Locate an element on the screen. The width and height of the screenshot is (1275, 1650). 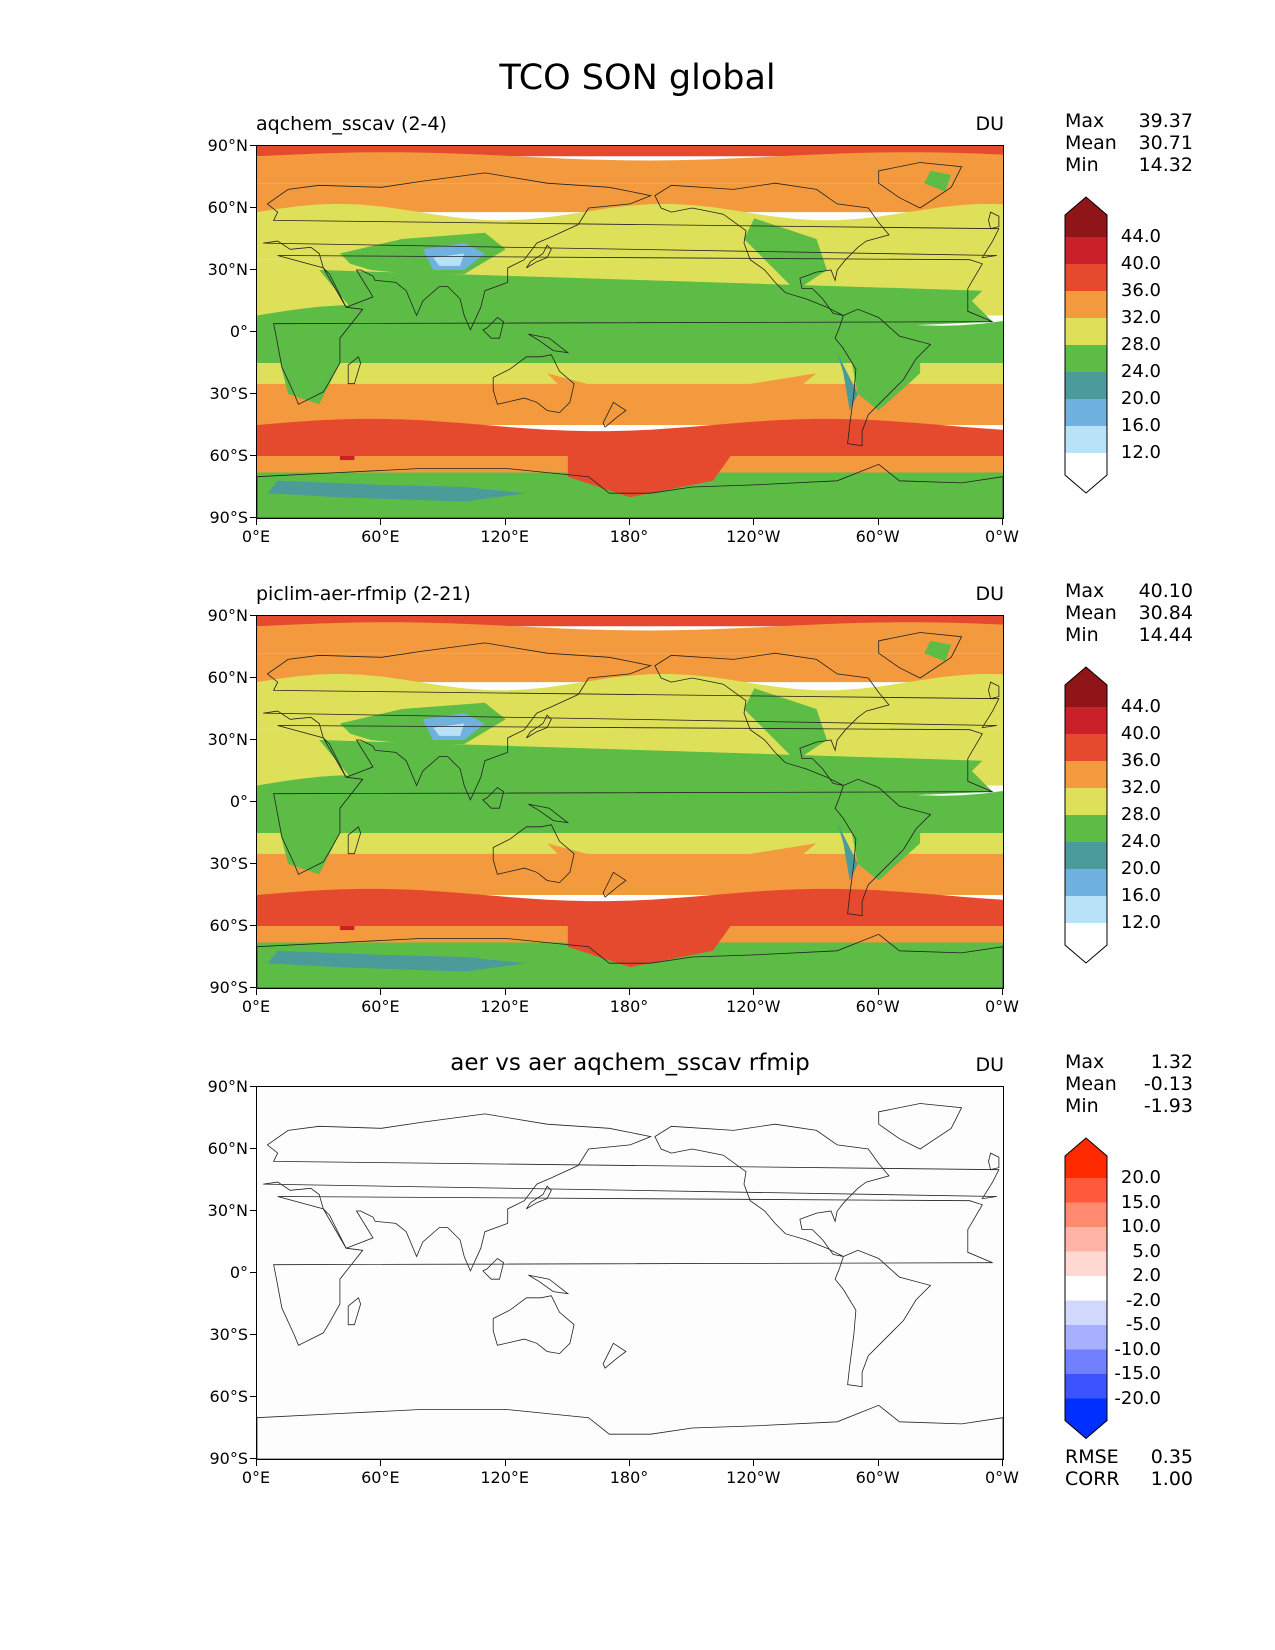
colorbar-tick-label: -15.0 is located at coordinates (1137, 1373).